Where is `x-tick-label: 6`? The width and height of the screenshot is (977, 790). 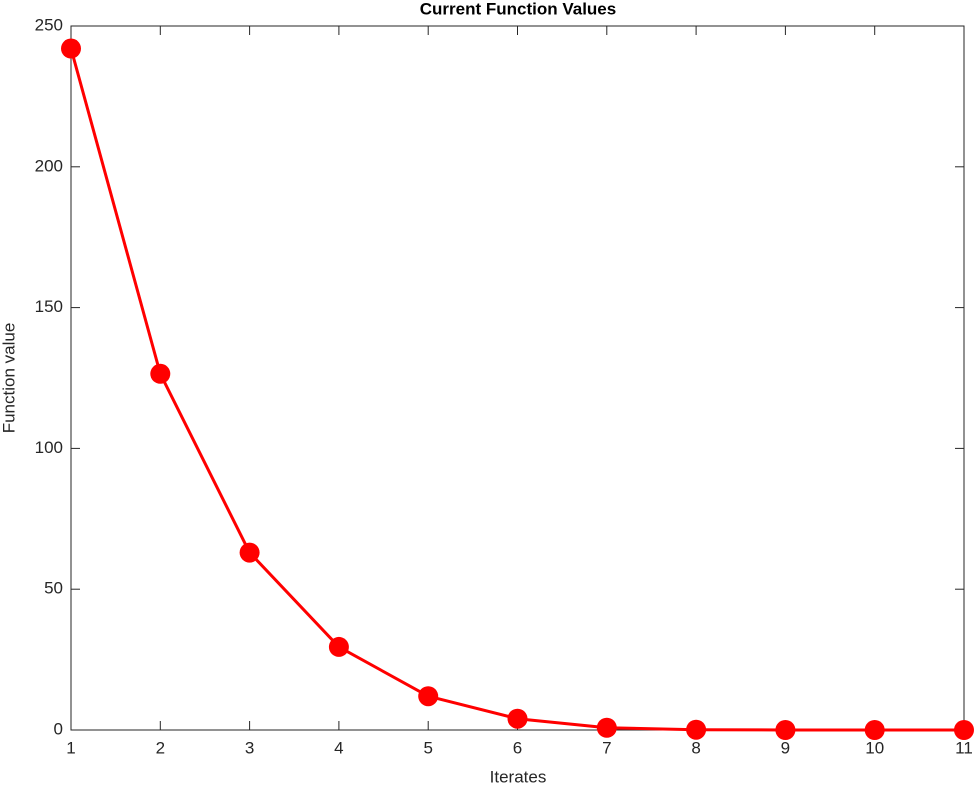 x-tick-label: 6 is located at coordinates (517, 747).